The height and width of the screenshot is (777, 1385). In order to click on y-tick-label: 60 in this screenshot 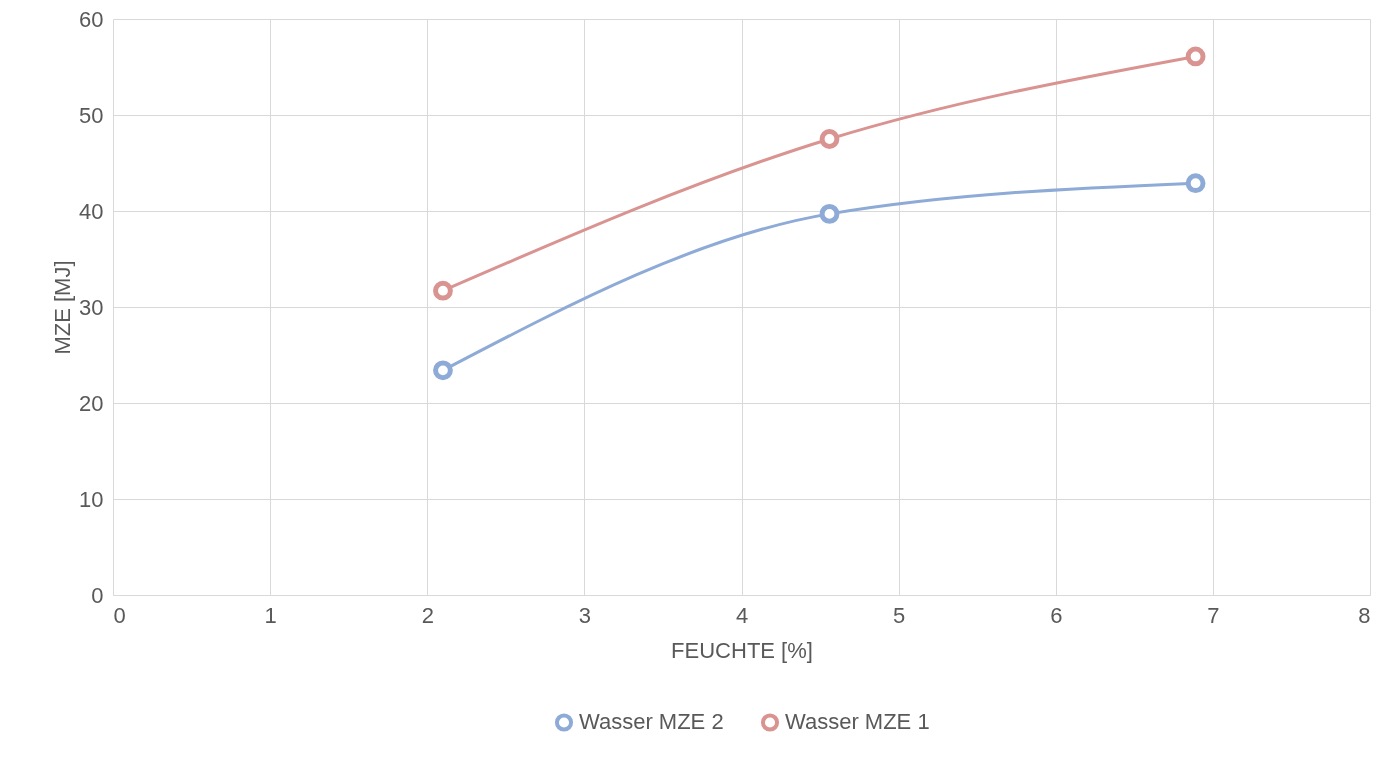, I will do `click(91, 19)`.